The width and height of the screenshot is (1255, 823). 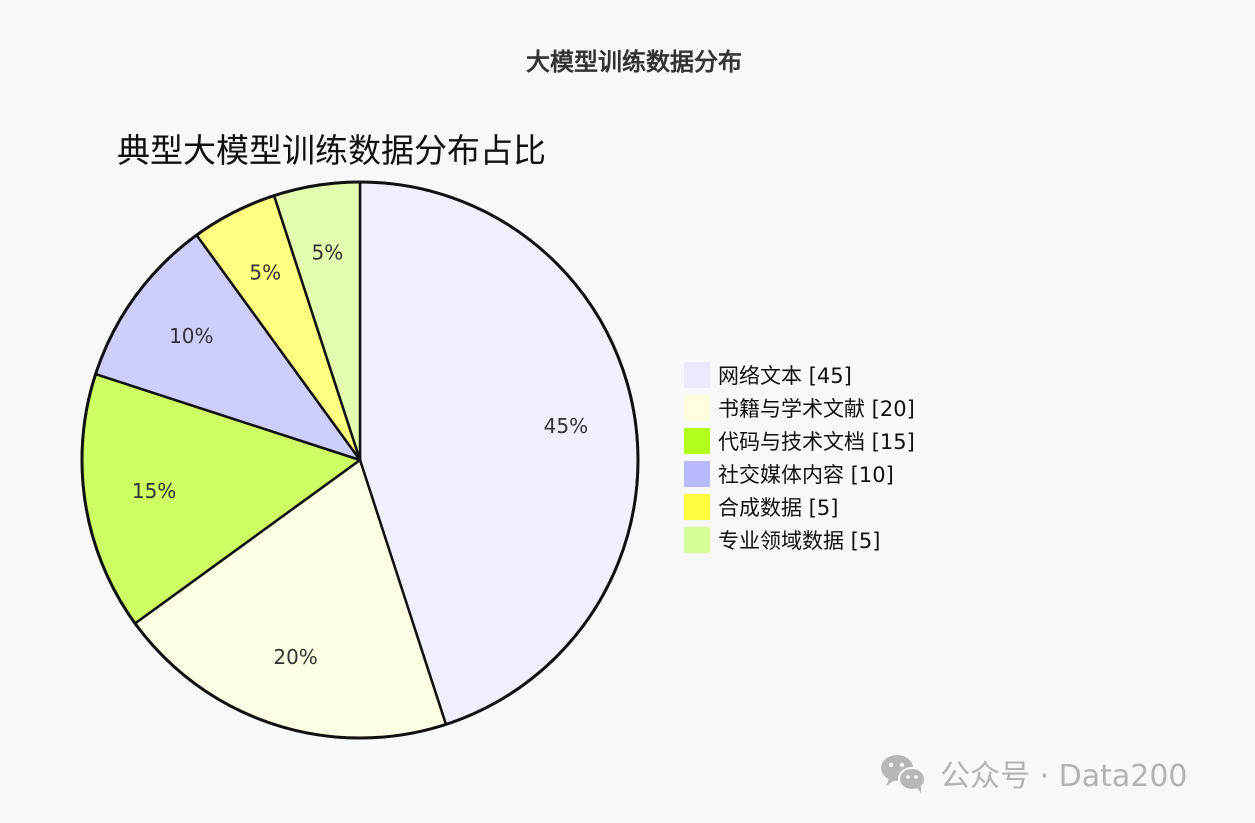 I want to click on chart-title: 典型大模型训练数据分布占比, so click(x=331, y=150).